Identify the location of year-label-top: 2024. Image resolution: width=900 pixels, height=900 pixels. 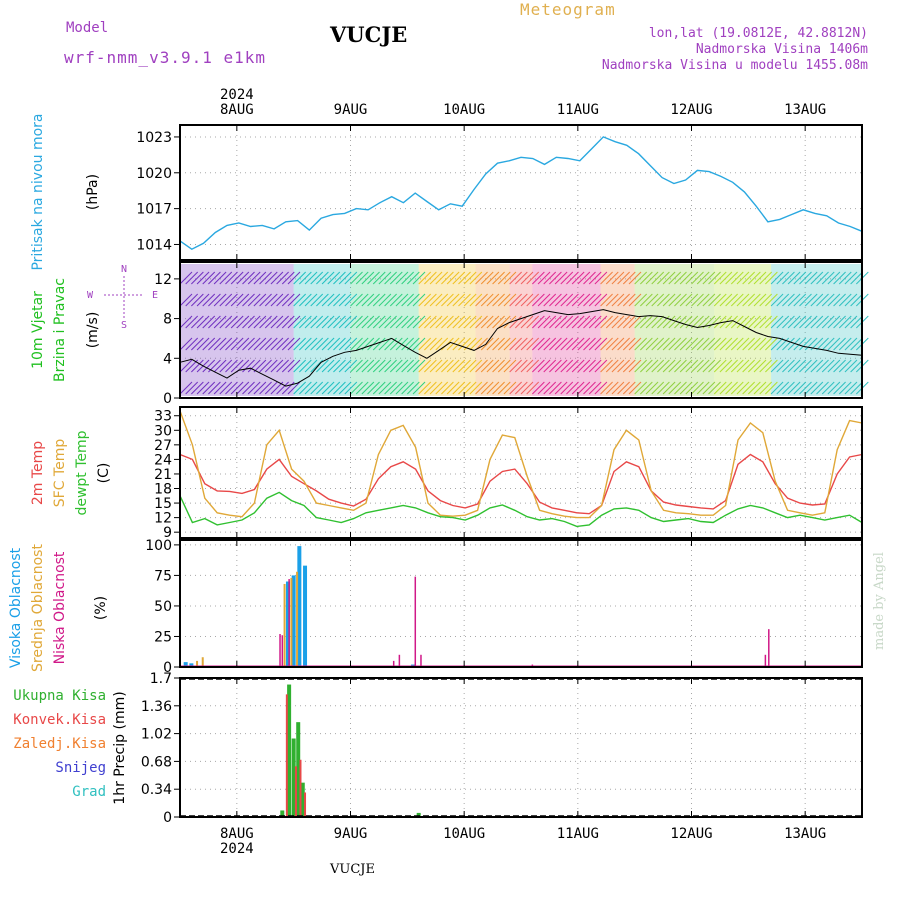
(237, 95).